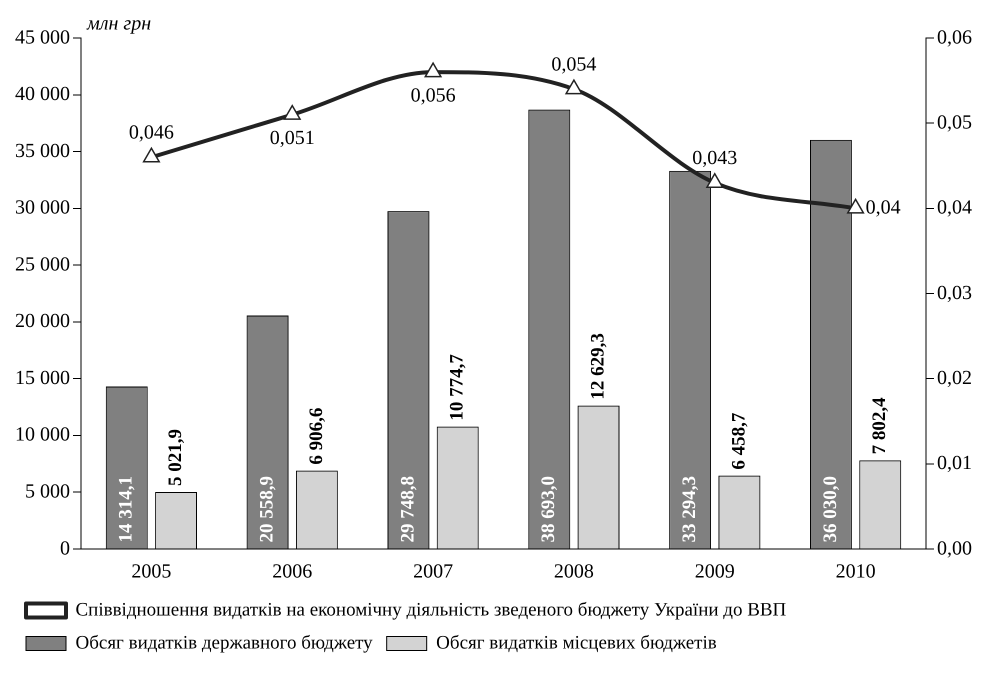 This screenshot has height=673, width=987. What do you see at coordinates (267, 509) in the screenshot?
I see `data-label: 20 558,9` at bounding box center [267, 509].